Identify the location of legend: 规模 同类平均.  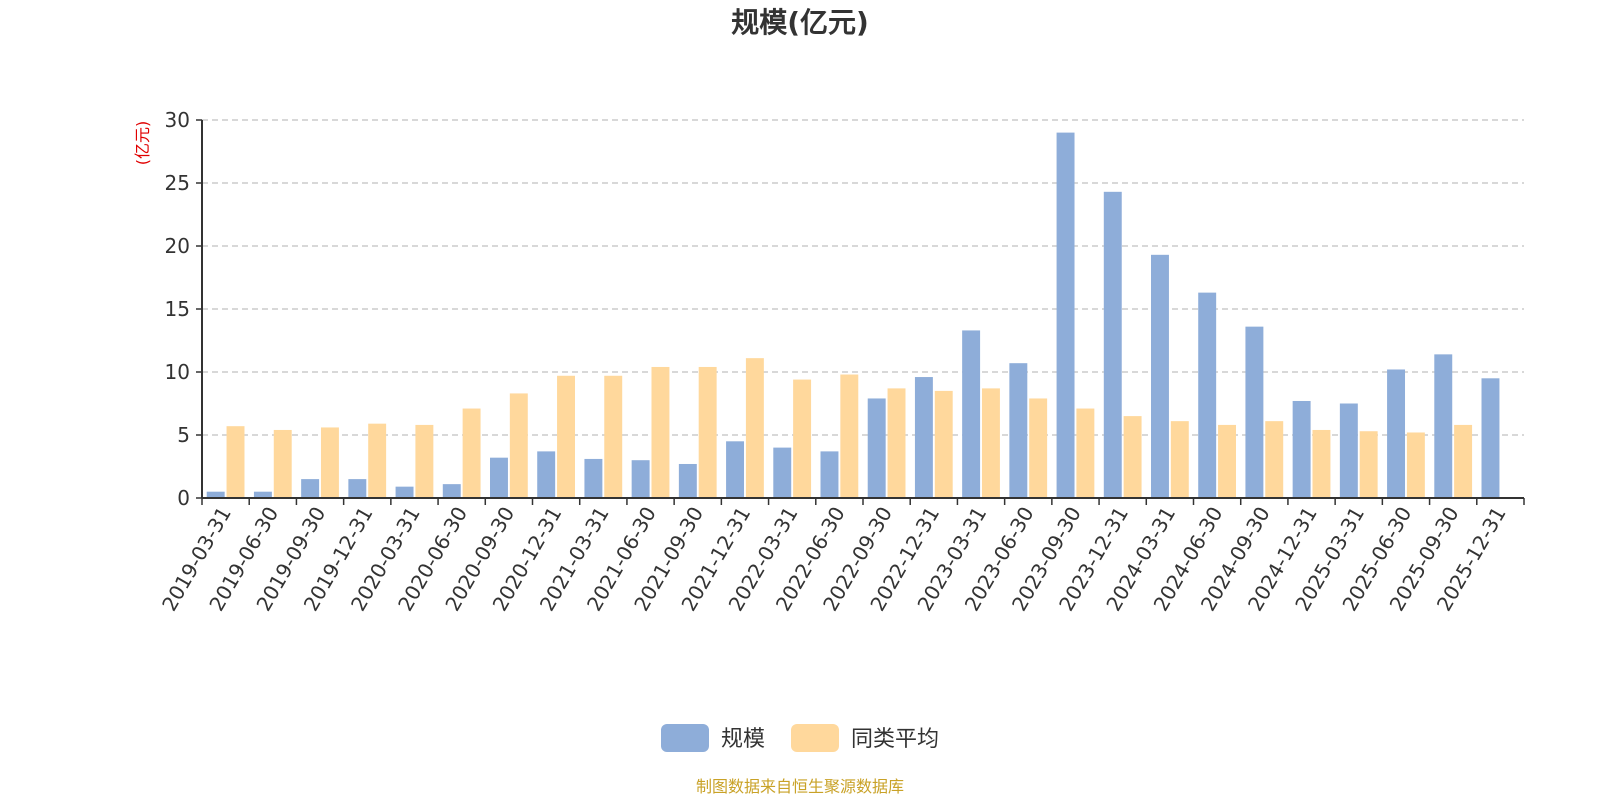
(800, 738).